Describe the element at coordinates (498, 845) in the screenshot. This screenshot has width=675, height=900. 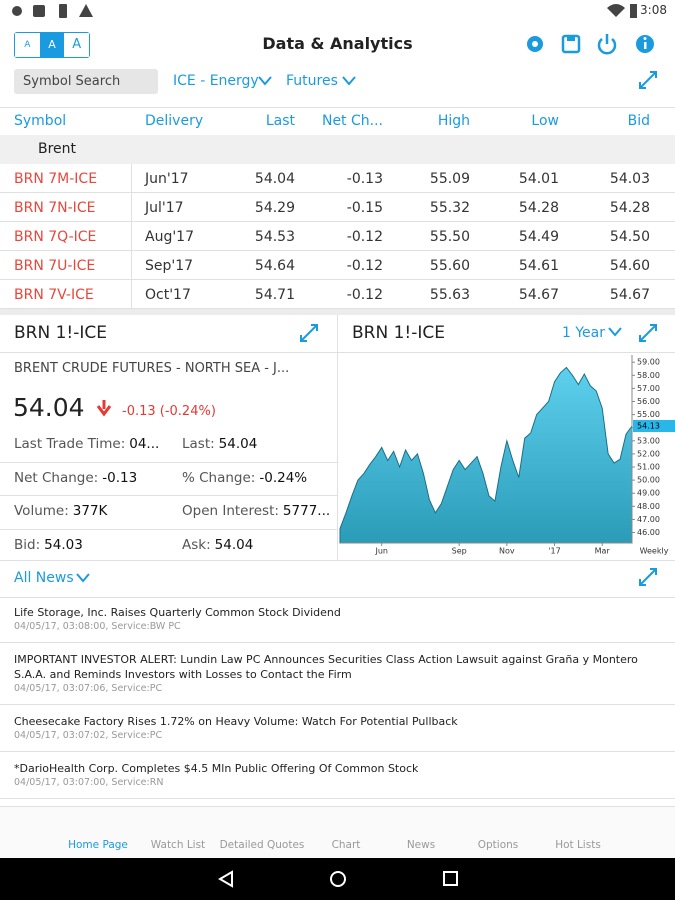
I see `nav-item: Options` at that location.